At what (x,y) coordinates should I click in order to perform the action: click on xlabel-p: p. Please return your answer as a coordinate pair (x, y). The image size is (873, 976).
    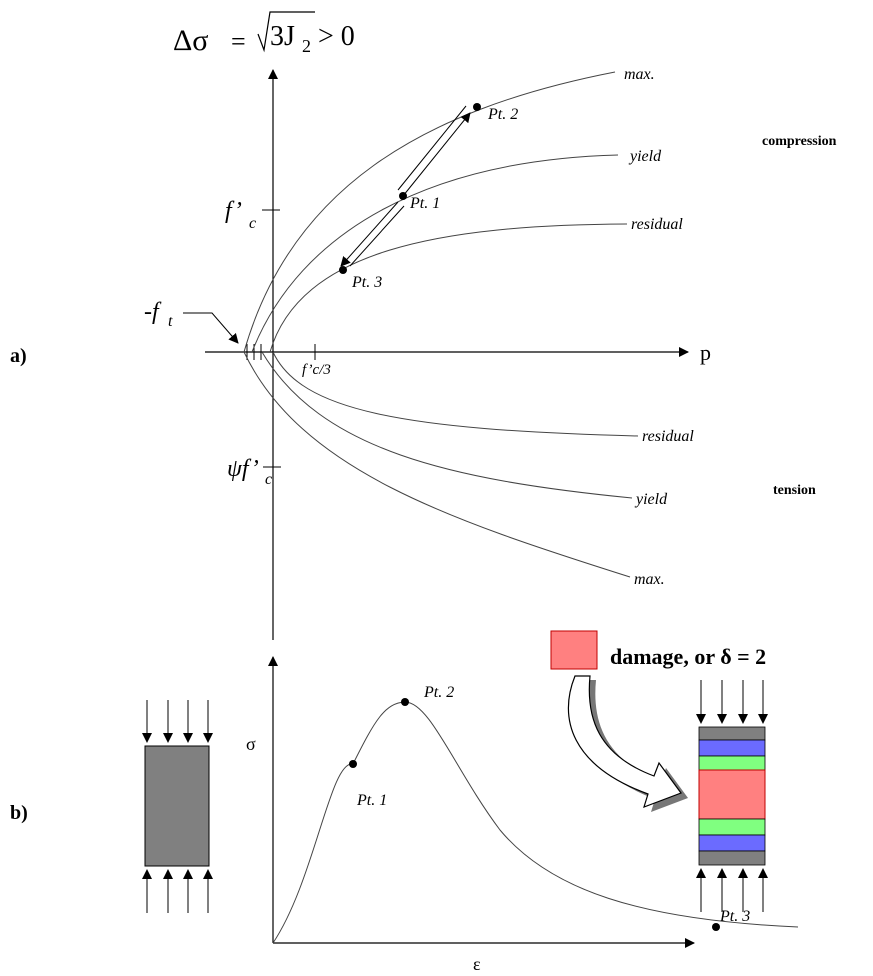
    Looking at the image, I should click on (705, 352).